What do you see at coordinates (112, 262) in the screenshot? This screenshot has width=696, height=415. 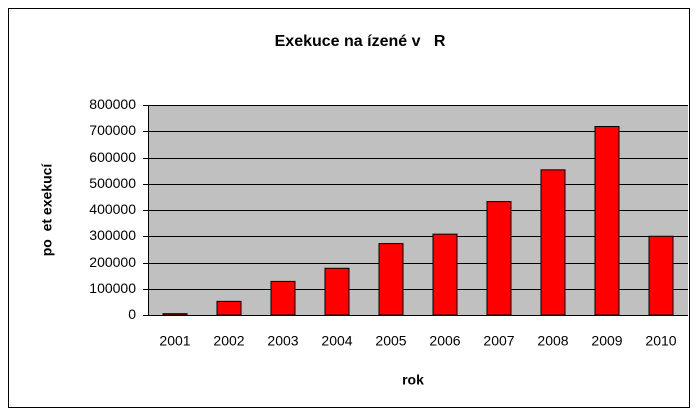 I see `y-tick-label: 200000` at bounding box center [112, 262].